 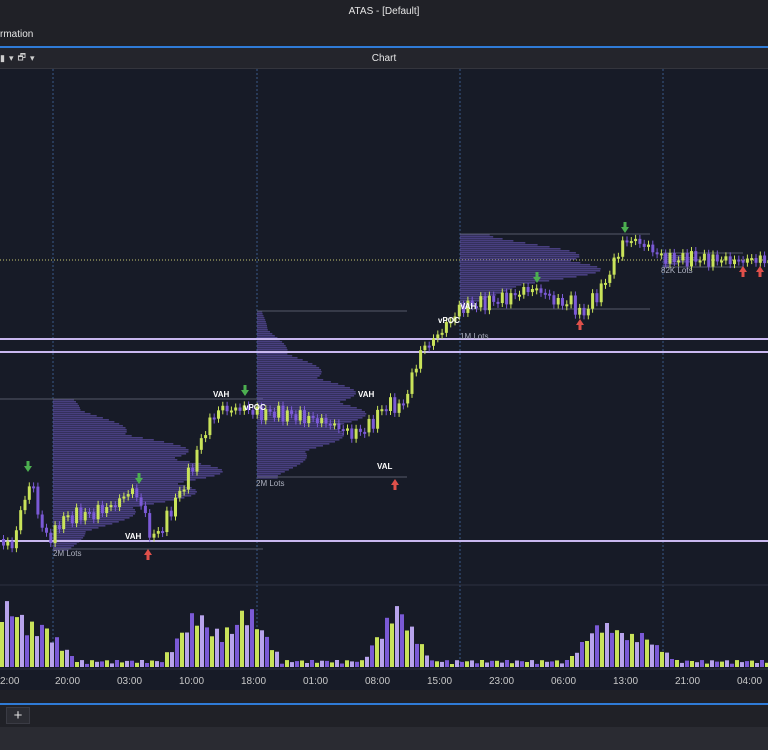 What do you see at coordinates (384, 58) in the screenshot?
I see `chart-title: Chart` at bounding box center [384, 58].